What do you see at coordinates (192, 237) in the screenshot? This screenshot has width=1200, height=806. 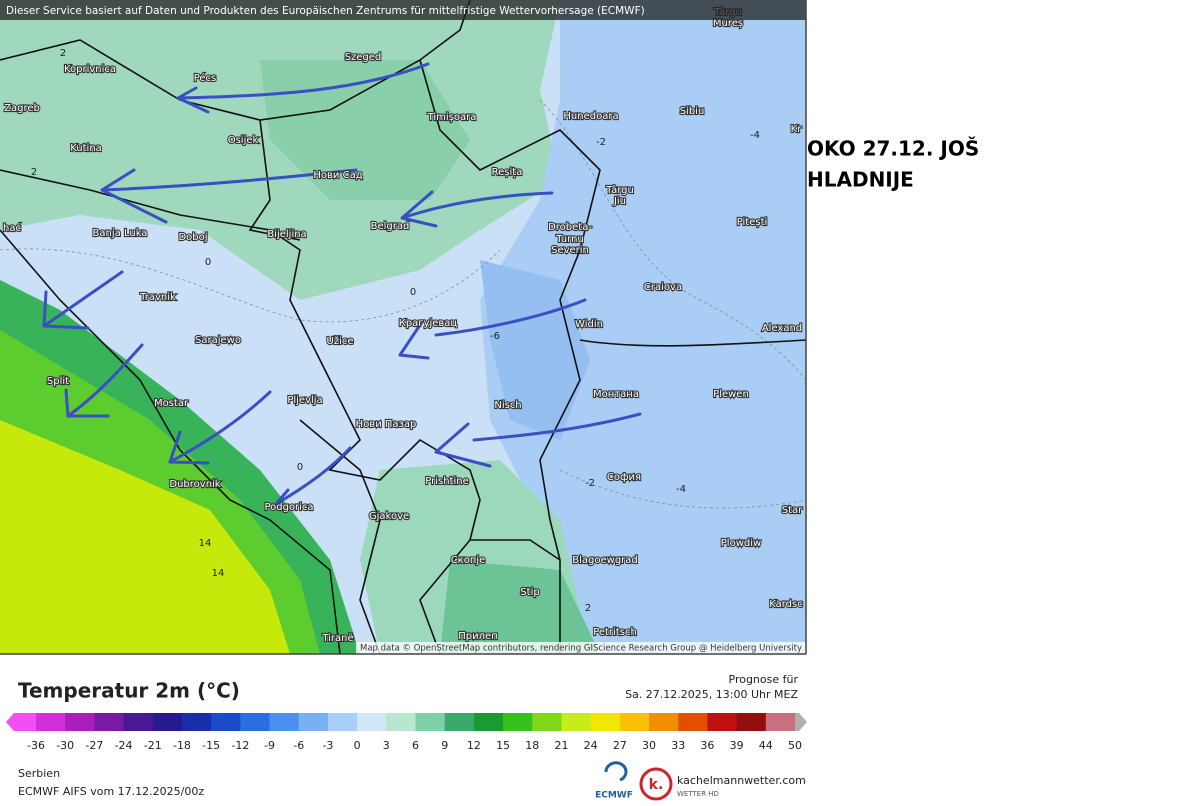 I see `city-label: Doboj` at bounding box center [192, 237].